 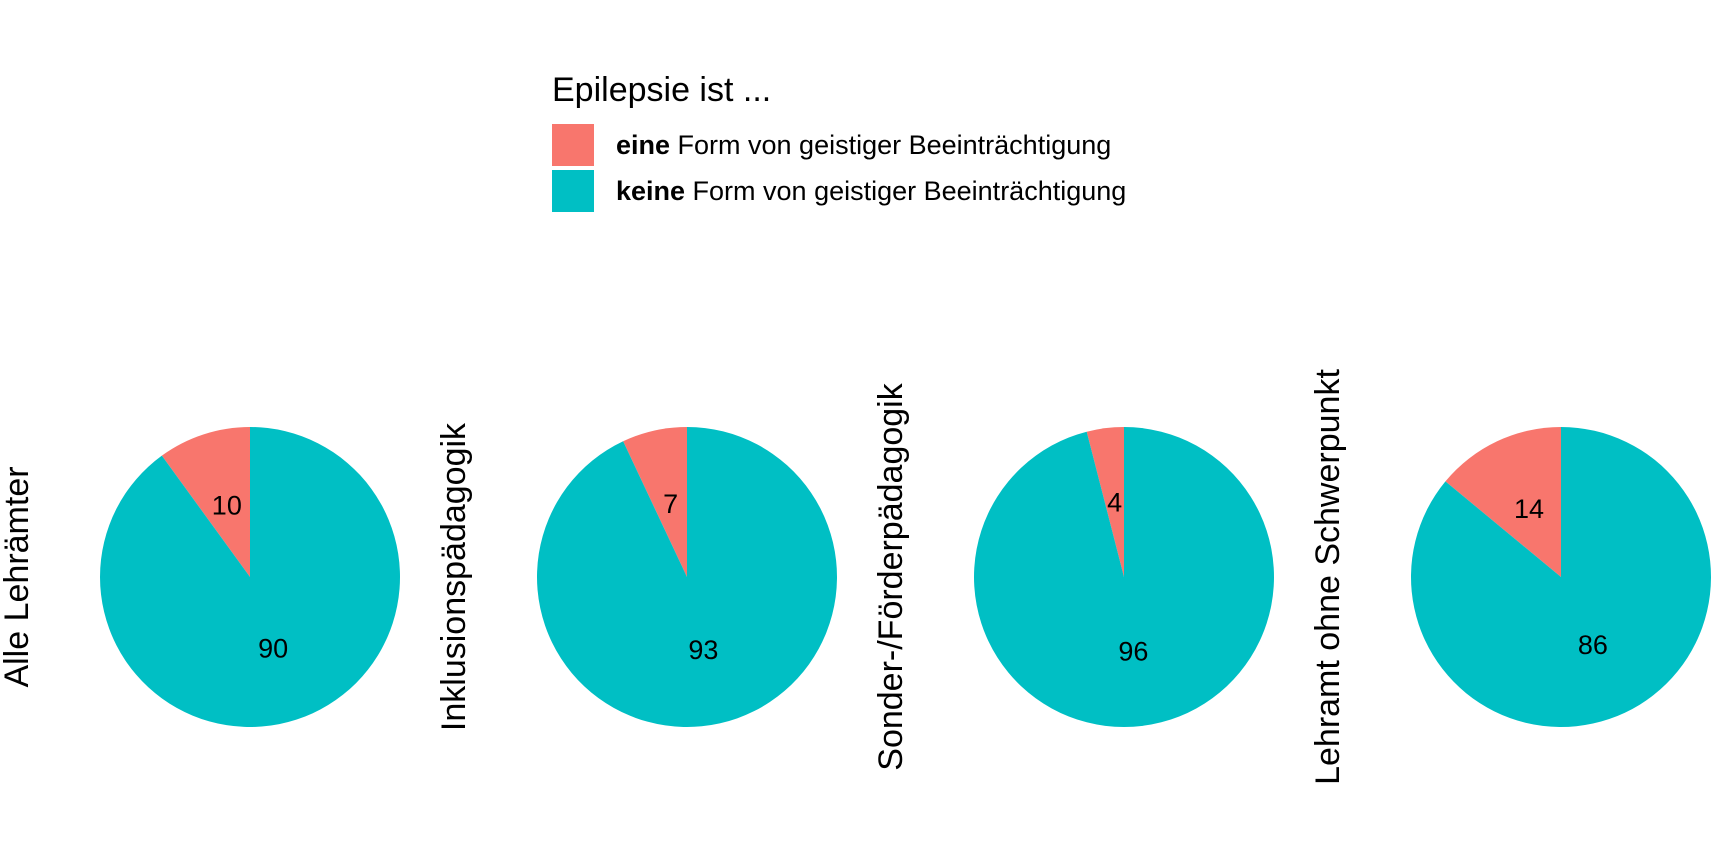 I want to click on legend-swatch-eine, so click(x=573, y=145).